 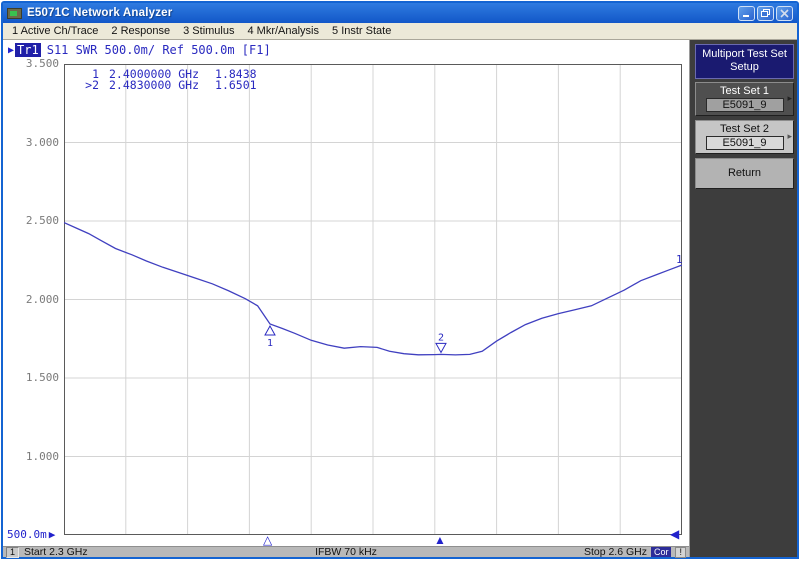 I want to click on y-axis-tick-label: 3.500, so click(x=42, y=63).